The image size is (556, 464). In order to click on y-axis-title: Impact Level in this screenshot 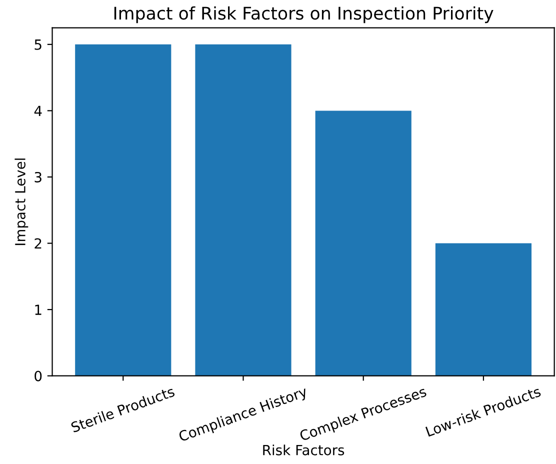, I will do `click(21, 202)`.